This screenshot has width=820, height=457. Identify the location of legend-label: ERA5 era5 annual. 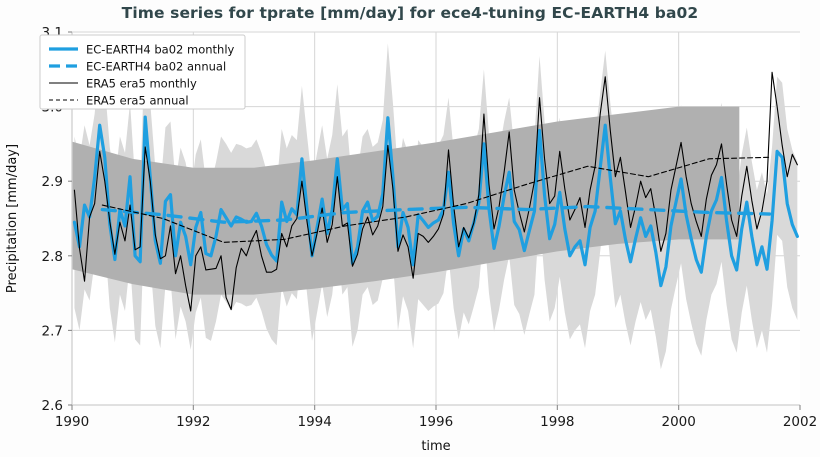
(137, 101).